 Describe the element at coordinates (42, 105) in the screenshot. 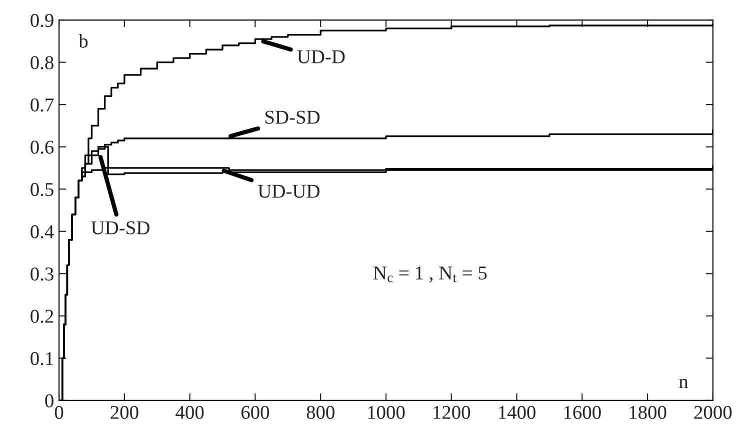

I see `y-tick-label: 0.7` at that location.